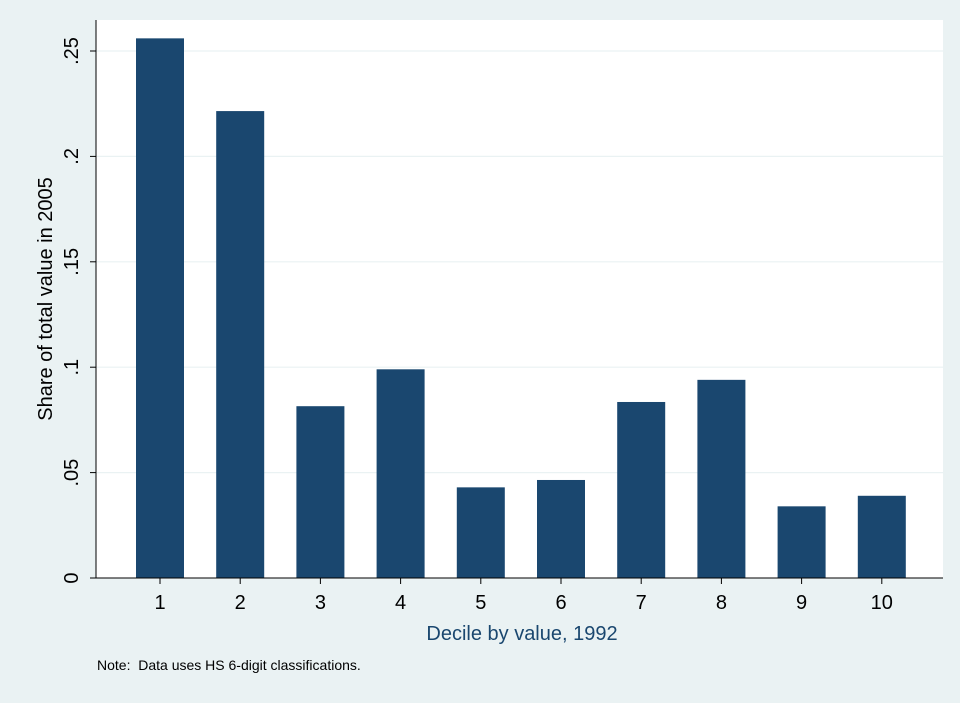 The height and width of the screenshot is (703, 960). I want to click on y-tick-label: .2, so click(72, 156).